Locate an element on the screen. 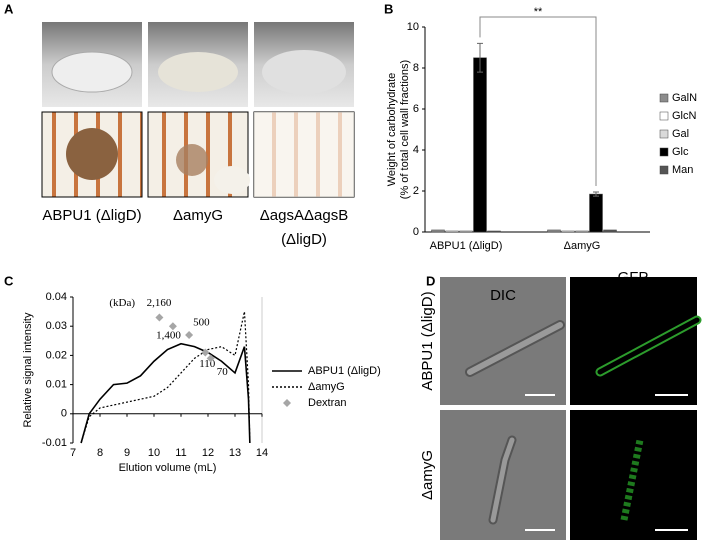  dextran-label: 70 is located at coordinates (223, 372).